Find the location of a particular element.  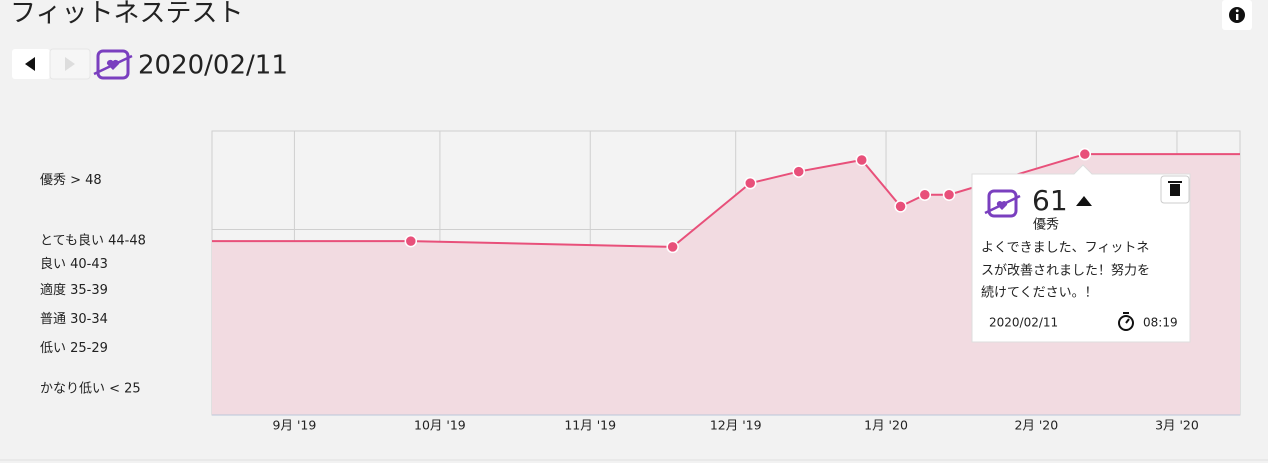

page-title: フィットネステスト is located at coordinates (126, 14).